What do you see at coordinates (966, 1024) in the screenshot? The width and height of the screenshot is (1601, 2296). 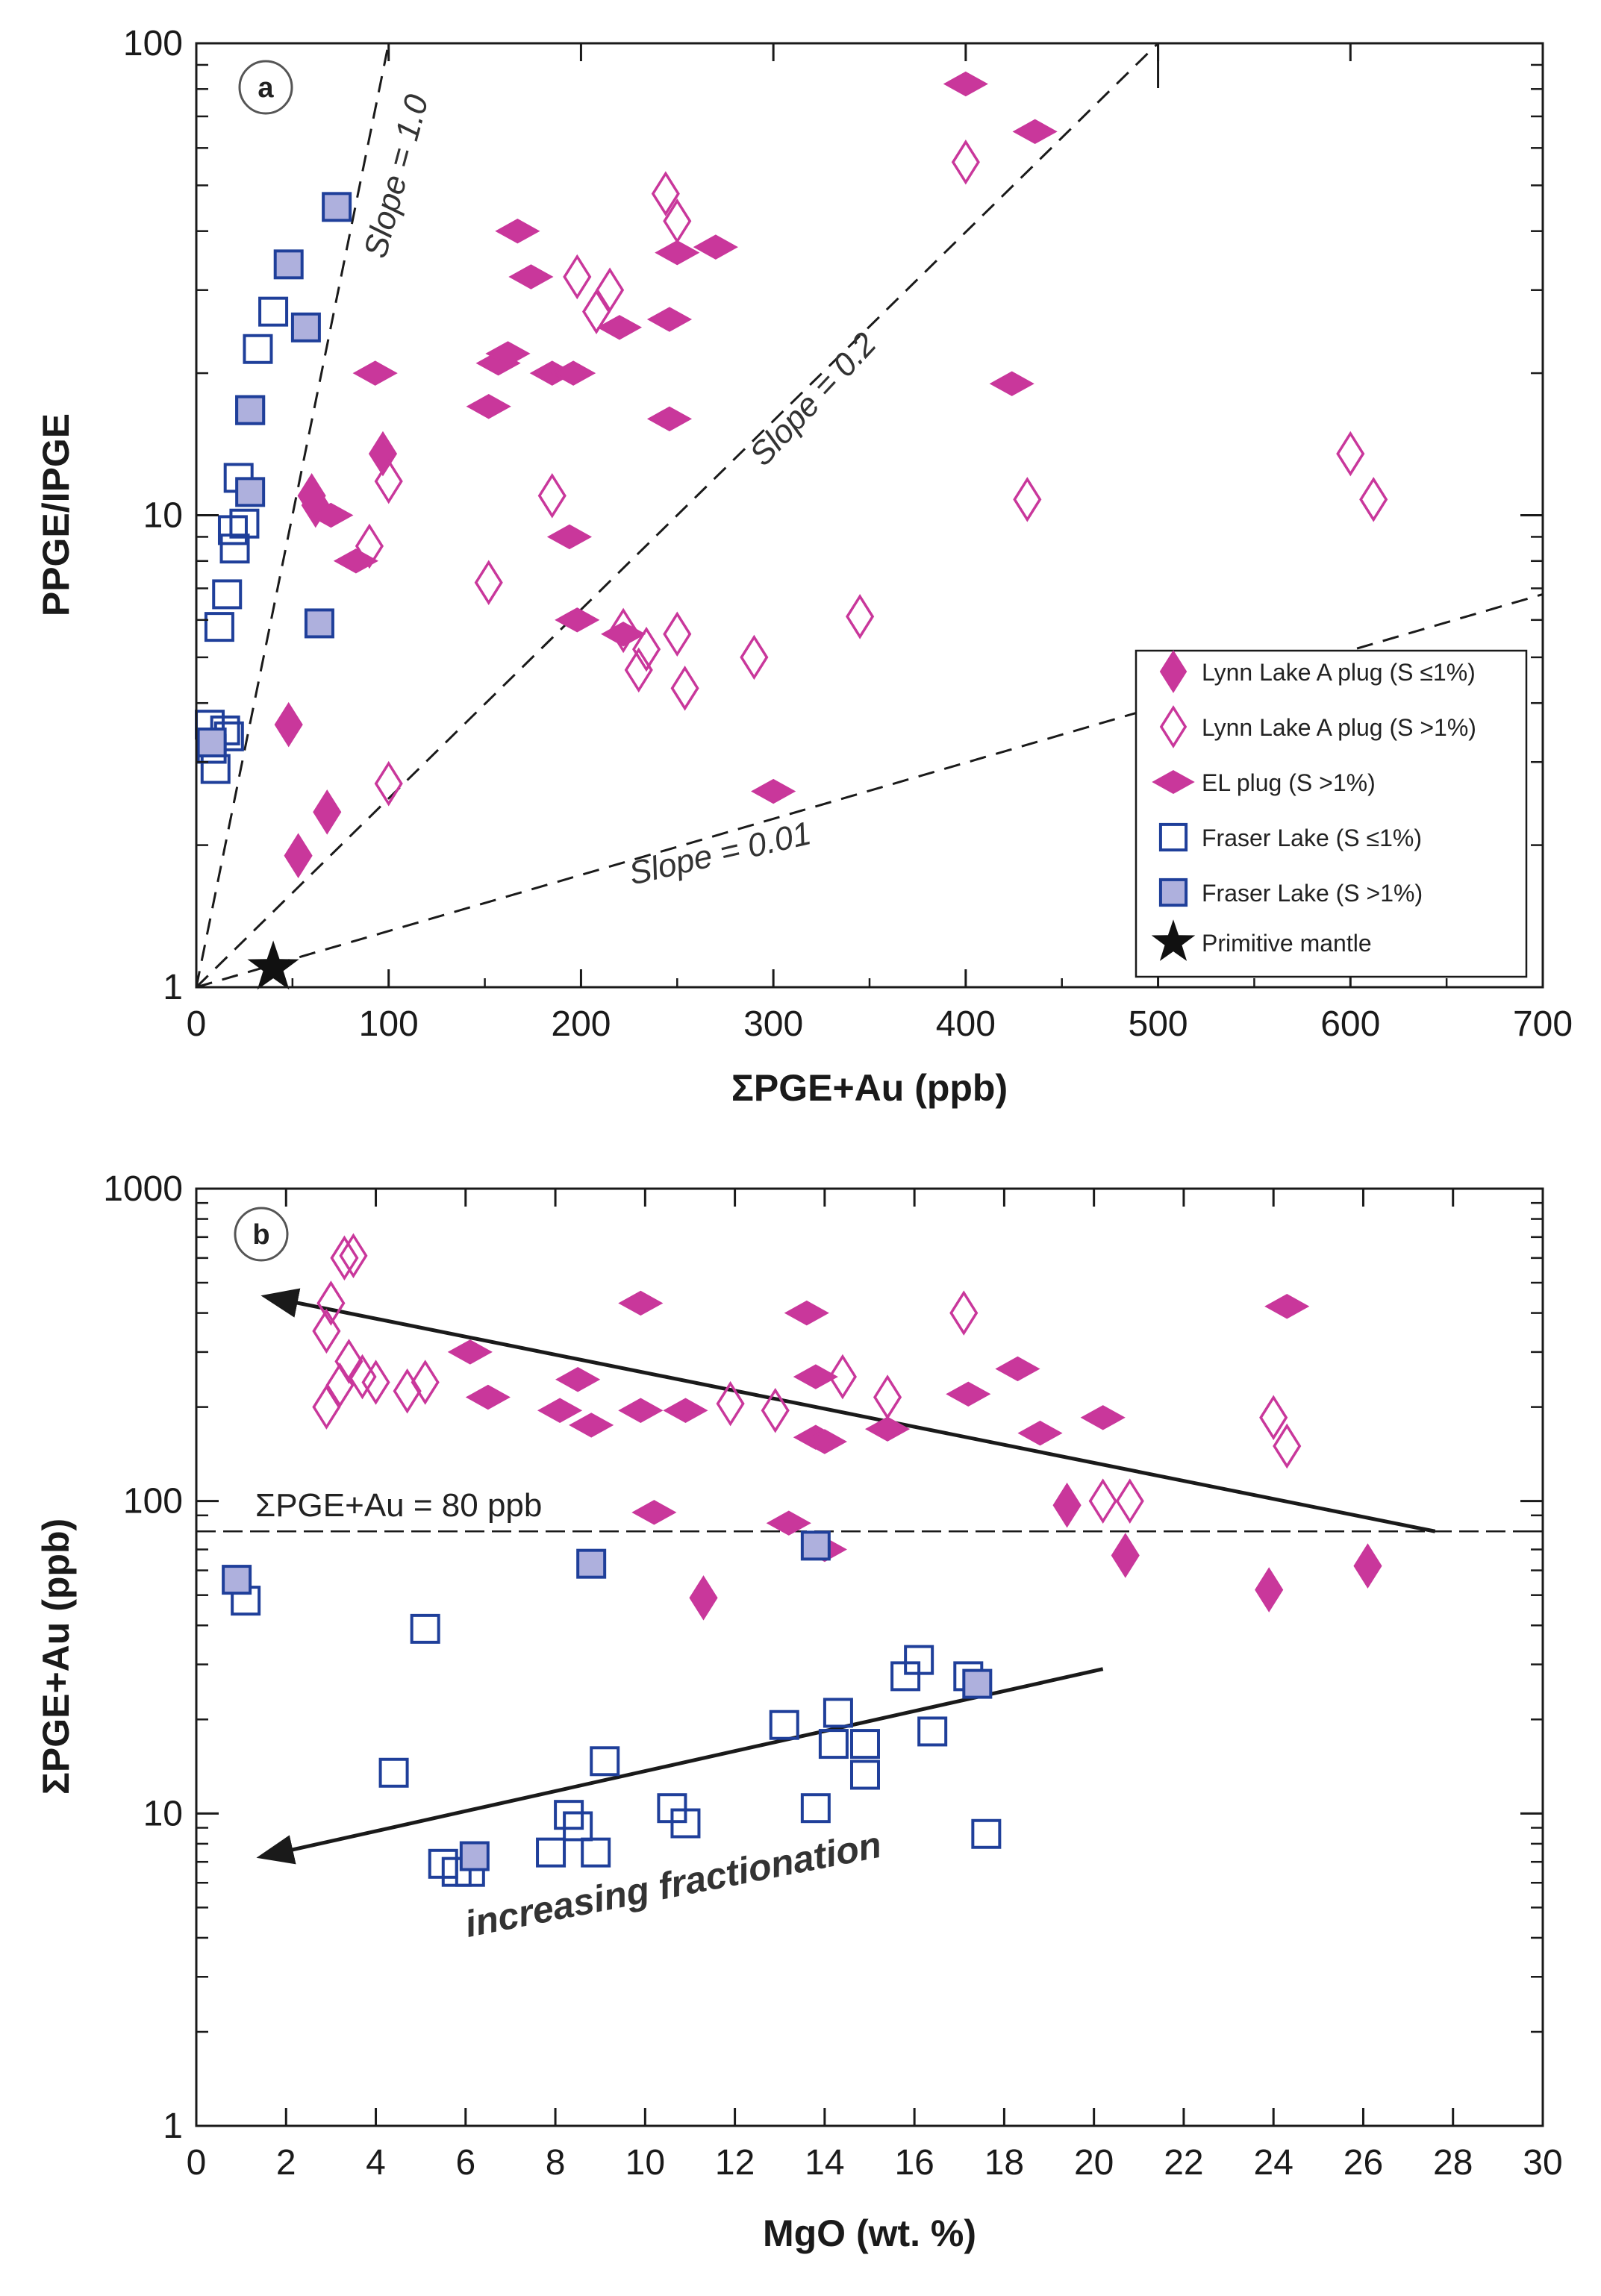 I see `x-tick-label: 400` at bounding box center [966, 1024].